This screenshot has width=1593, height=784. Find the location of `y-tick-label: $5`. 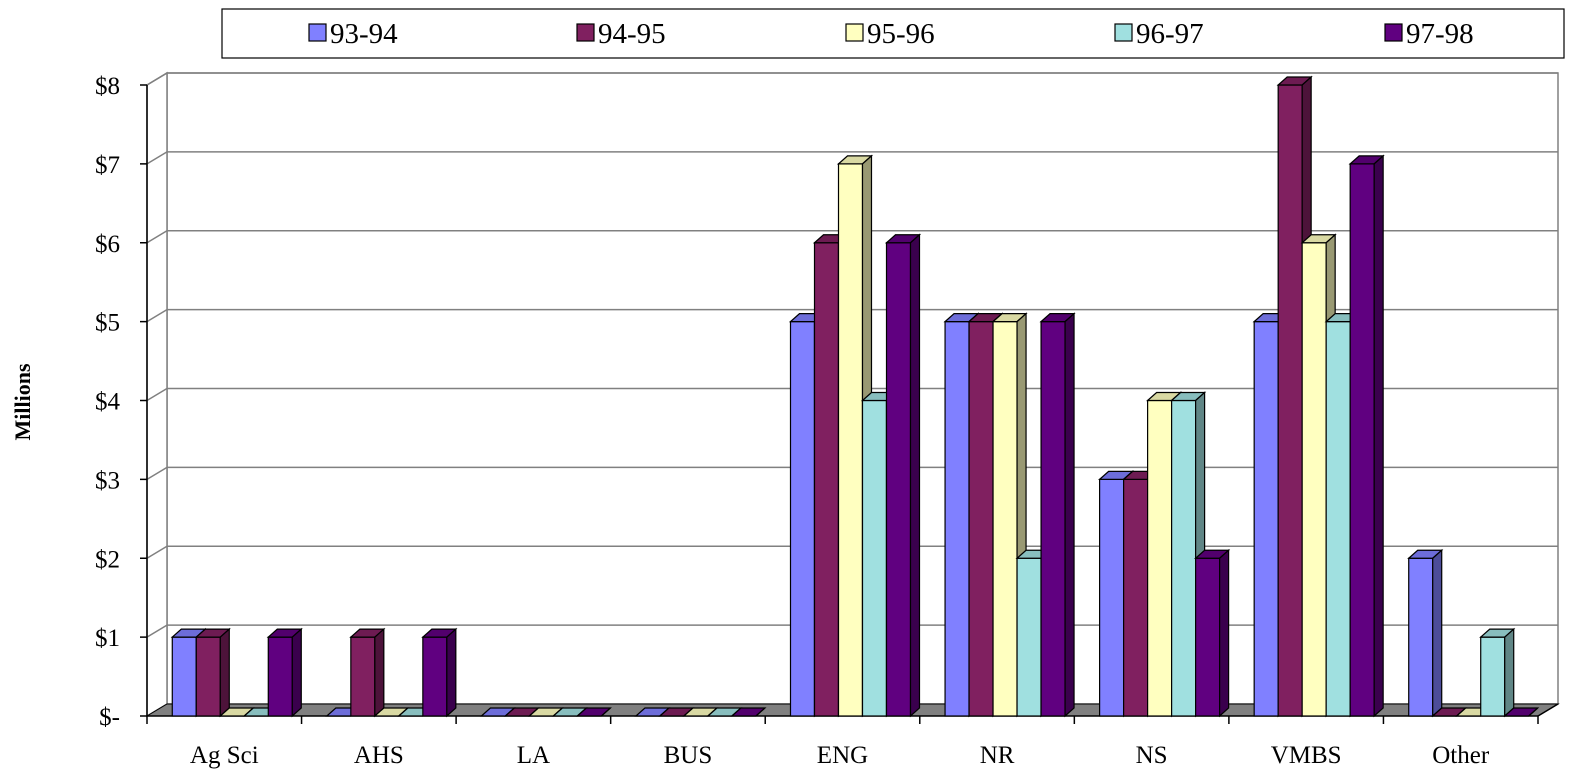

y-tick-label: $5 is located at coordinates (107, 323).